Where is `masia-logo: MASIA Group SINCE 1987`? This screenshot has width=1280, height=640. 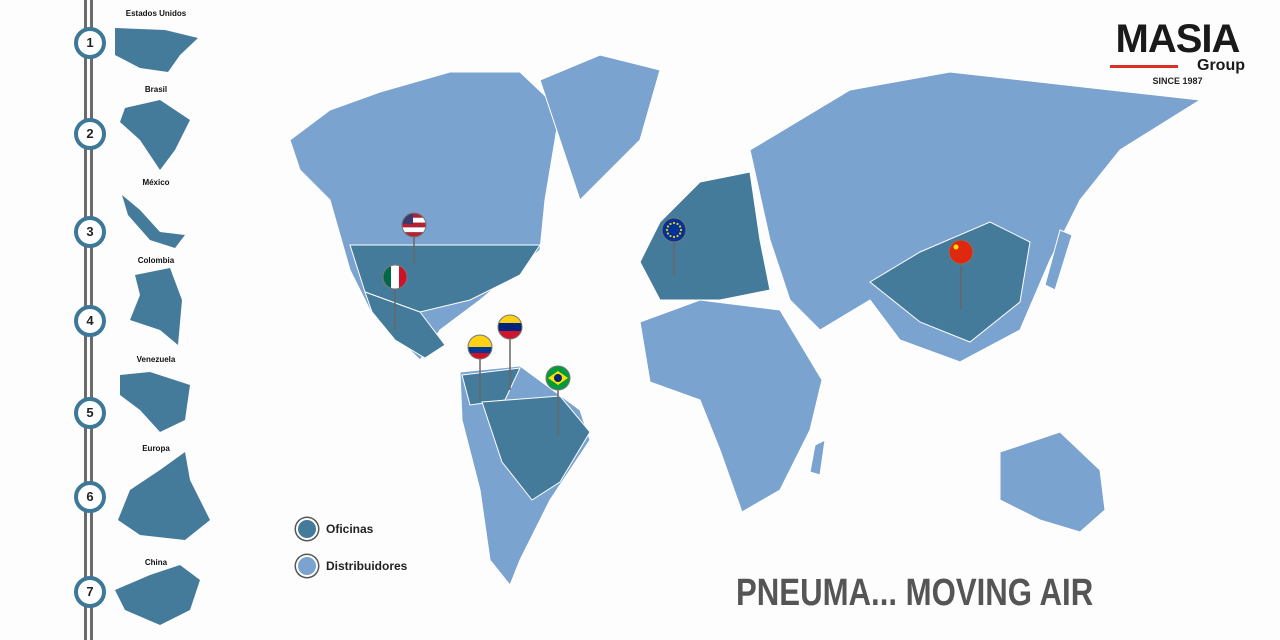
masia-logo: MASIA Group SINCE 1987 is located at coordinates (1177, 51).